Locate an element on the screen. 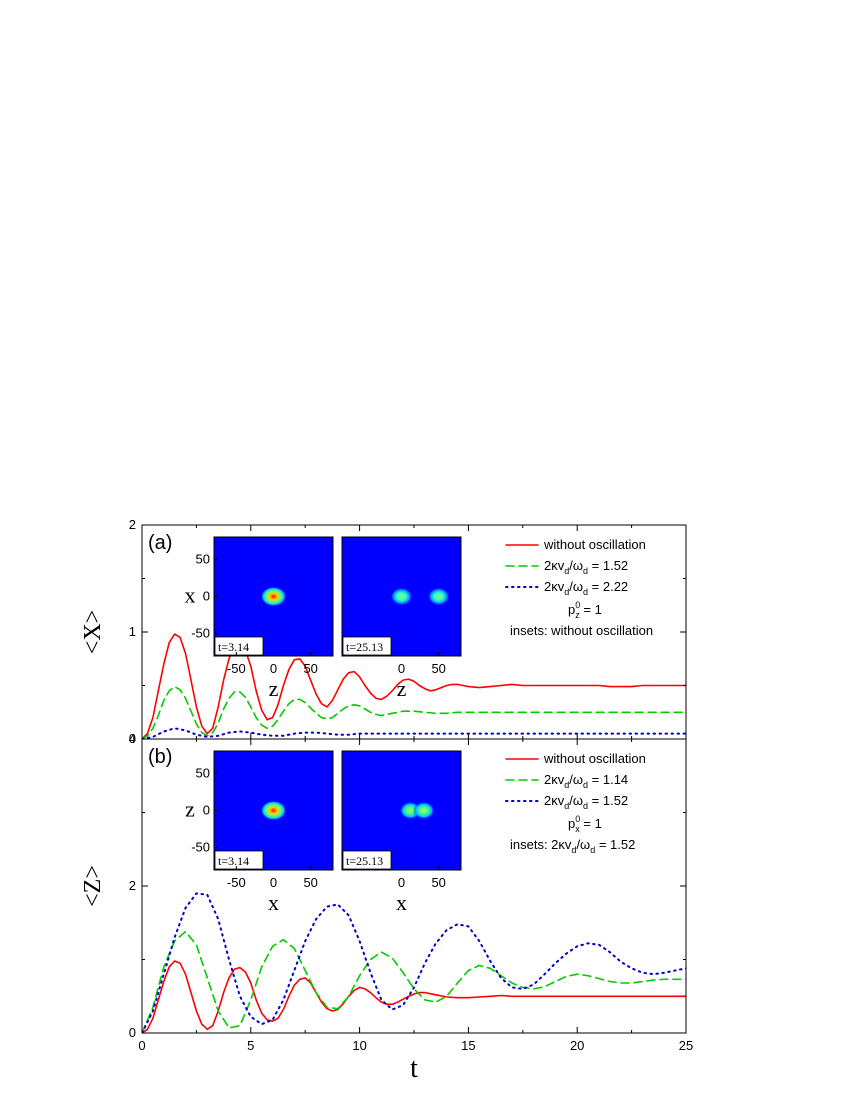 The height and width of the screenshot is (1100, 850). inset-0: t=3.14 -50 0 50 50 0 -50 z x is located at coordinates (259, 618).